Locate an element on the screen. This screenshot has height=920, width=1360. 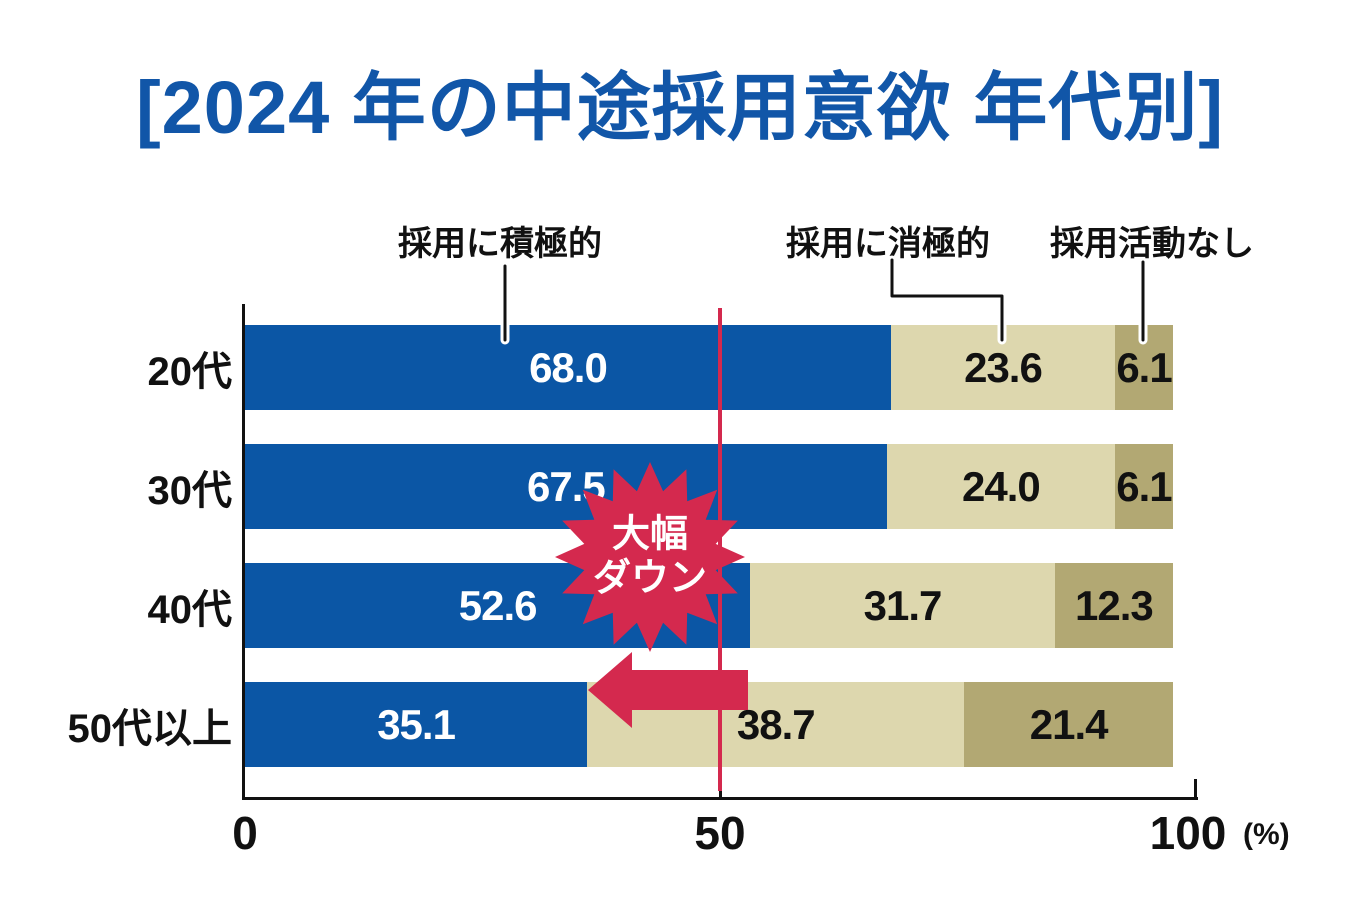
badge-line-2: ダウン is located at coordinates (650, 578).